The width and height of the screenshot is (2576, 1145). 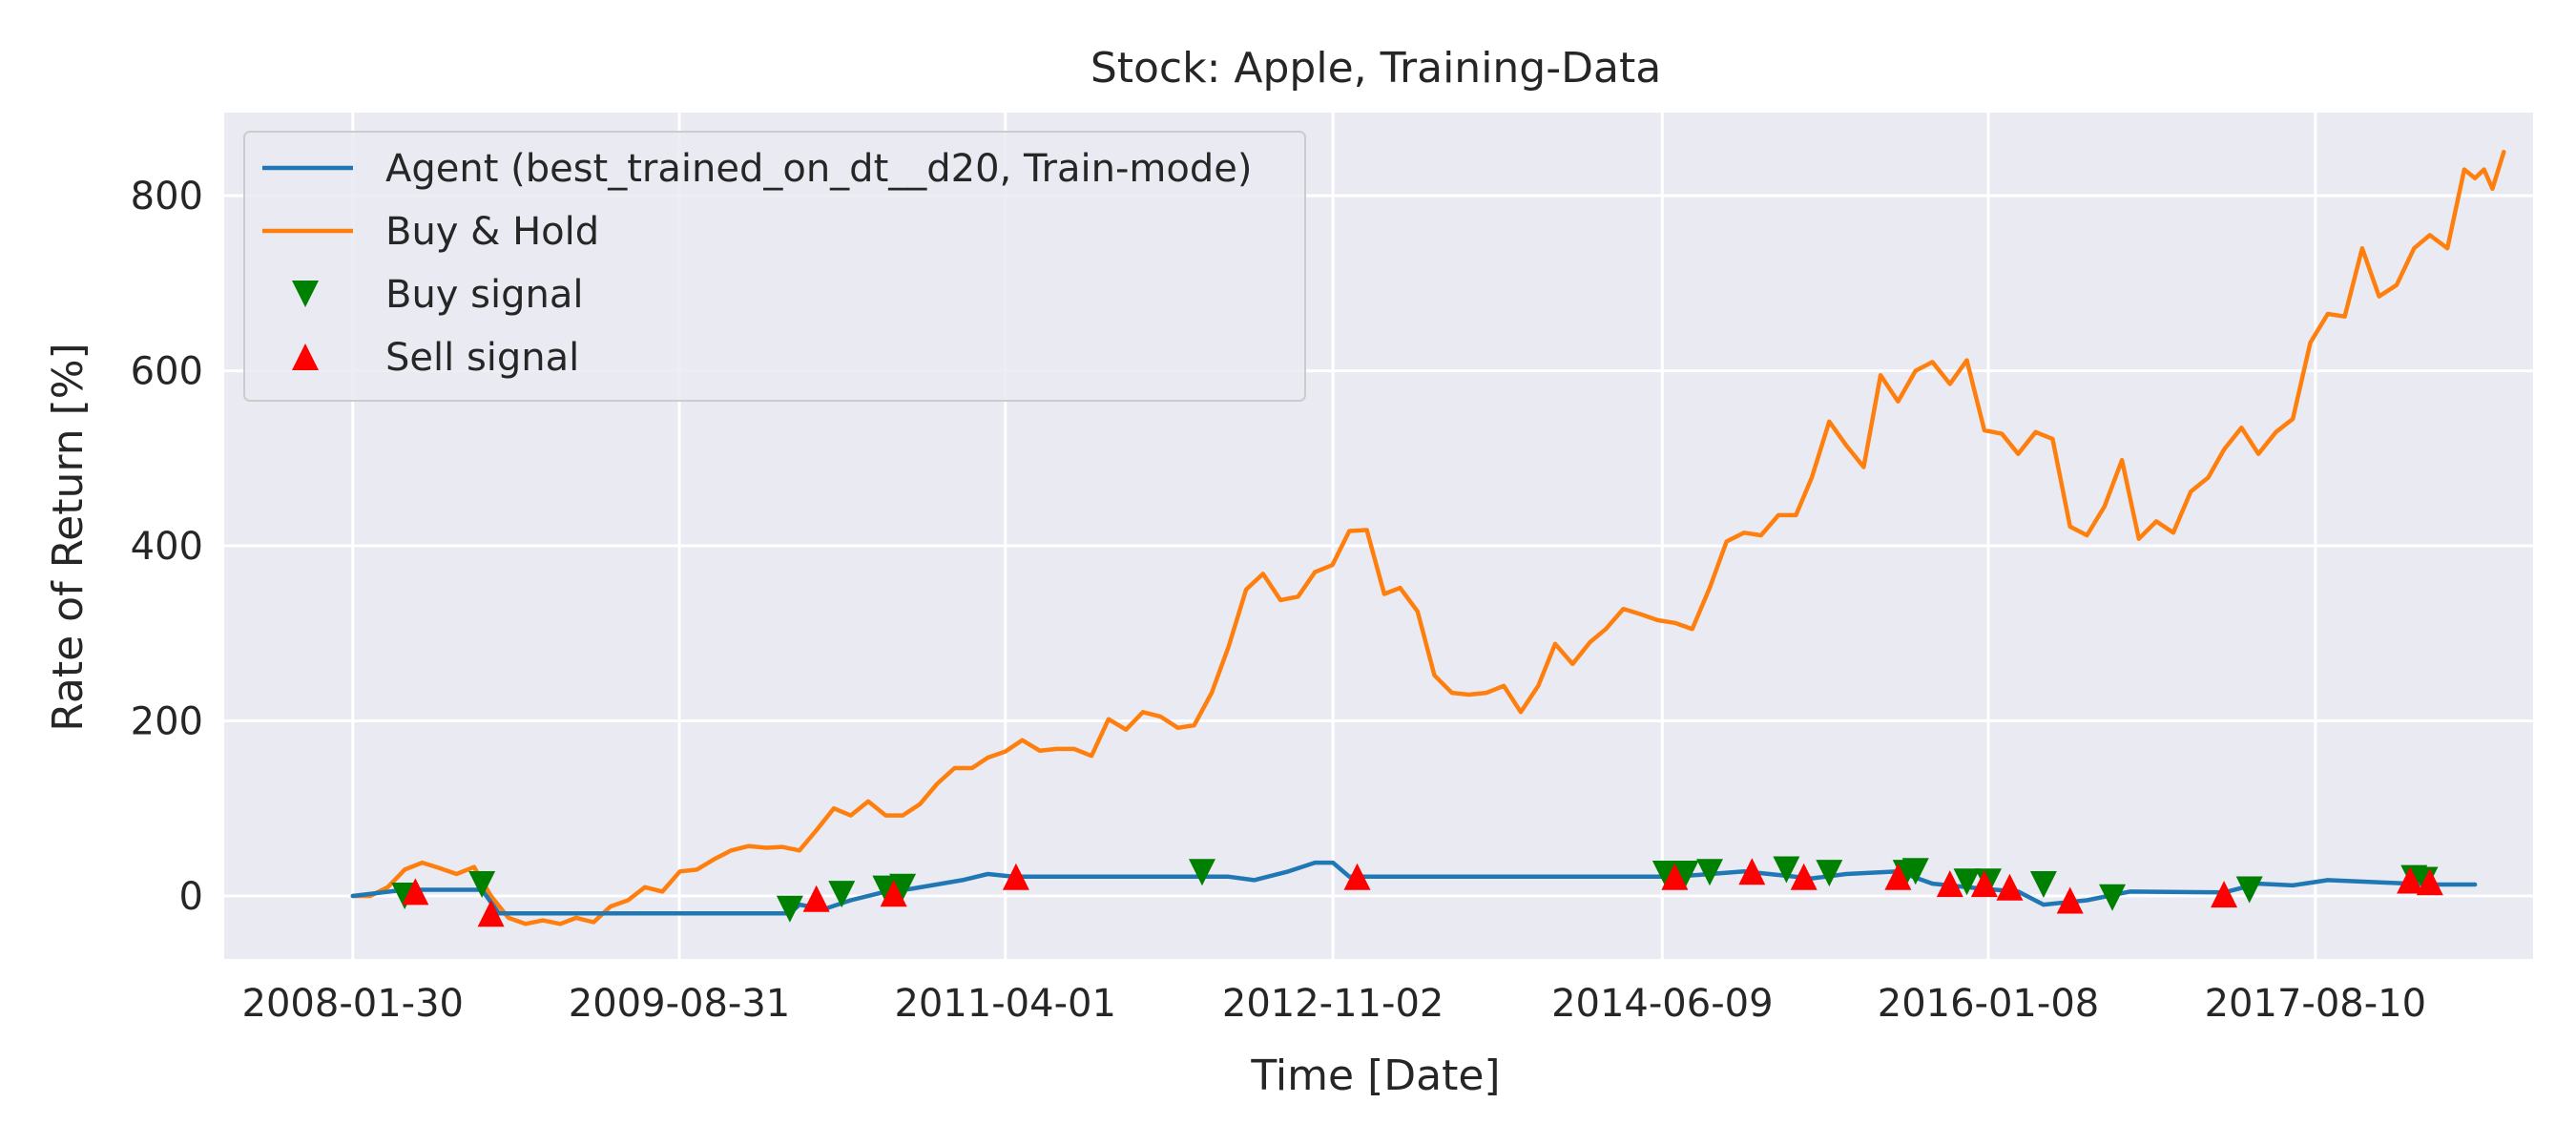 I want to click on legend-box, so click(x=774, y=267).